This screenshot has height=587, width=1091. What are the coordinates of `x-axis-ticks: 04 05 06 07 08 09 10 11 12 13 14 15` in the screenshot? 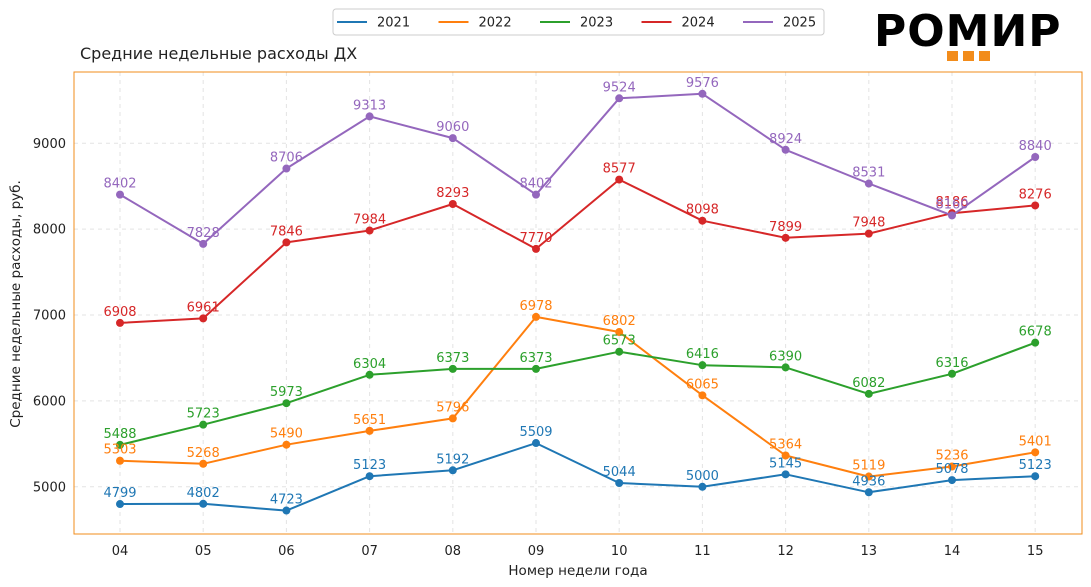 It's located at (578, 551).